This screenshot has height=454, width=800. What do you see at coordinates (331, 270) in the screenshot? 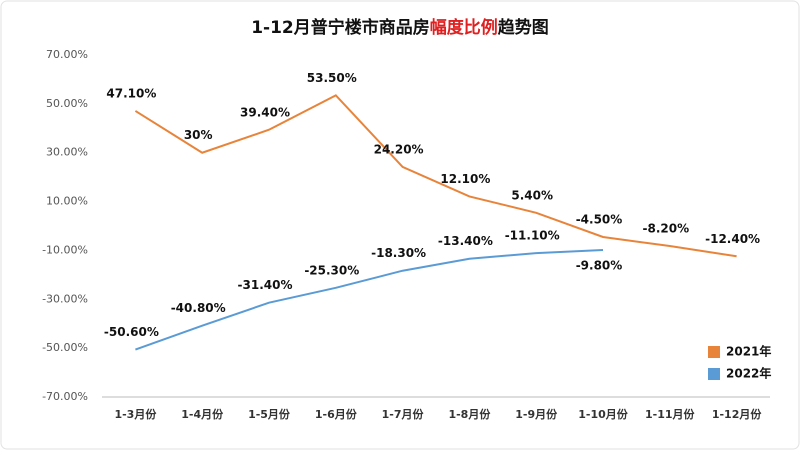
I see `value-label: -25.30%` at bounding box center [331, 270].